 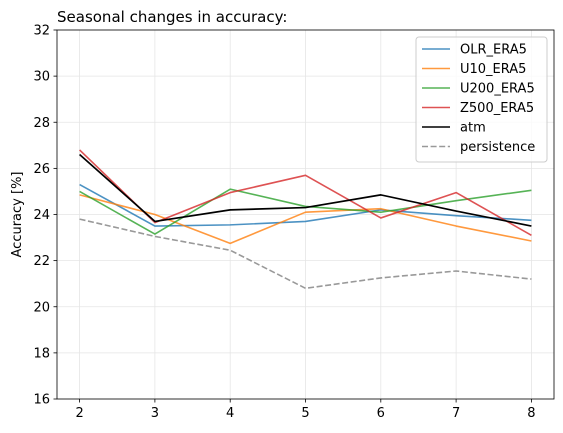 I want to click on legend-label: U10_ERA5, so click(x=493, y=69).